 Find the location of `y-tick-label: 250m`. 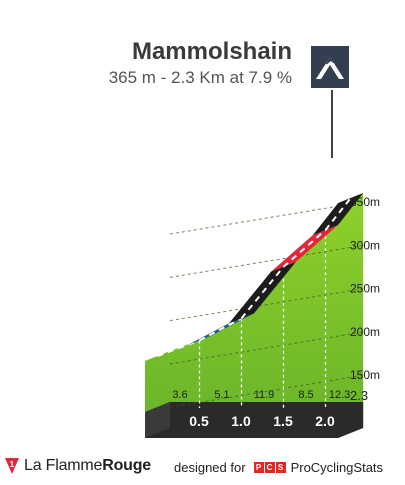

y-tick-label: 250m is located at coordinates (365, 289).